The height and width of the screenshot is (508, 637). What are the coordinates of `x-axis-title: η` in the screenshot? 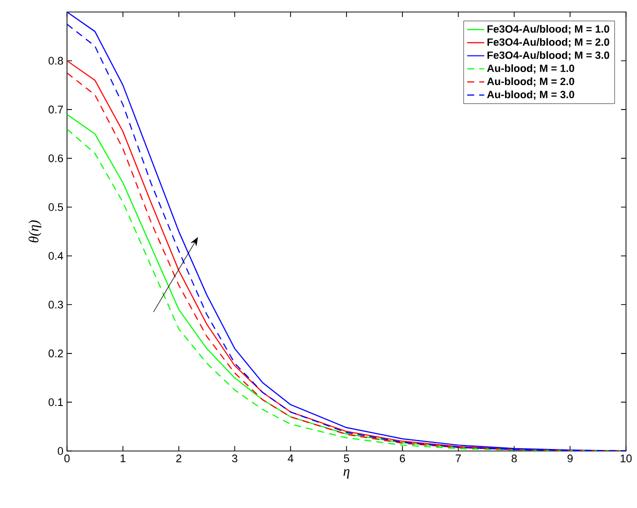 It's located at (347, 474).